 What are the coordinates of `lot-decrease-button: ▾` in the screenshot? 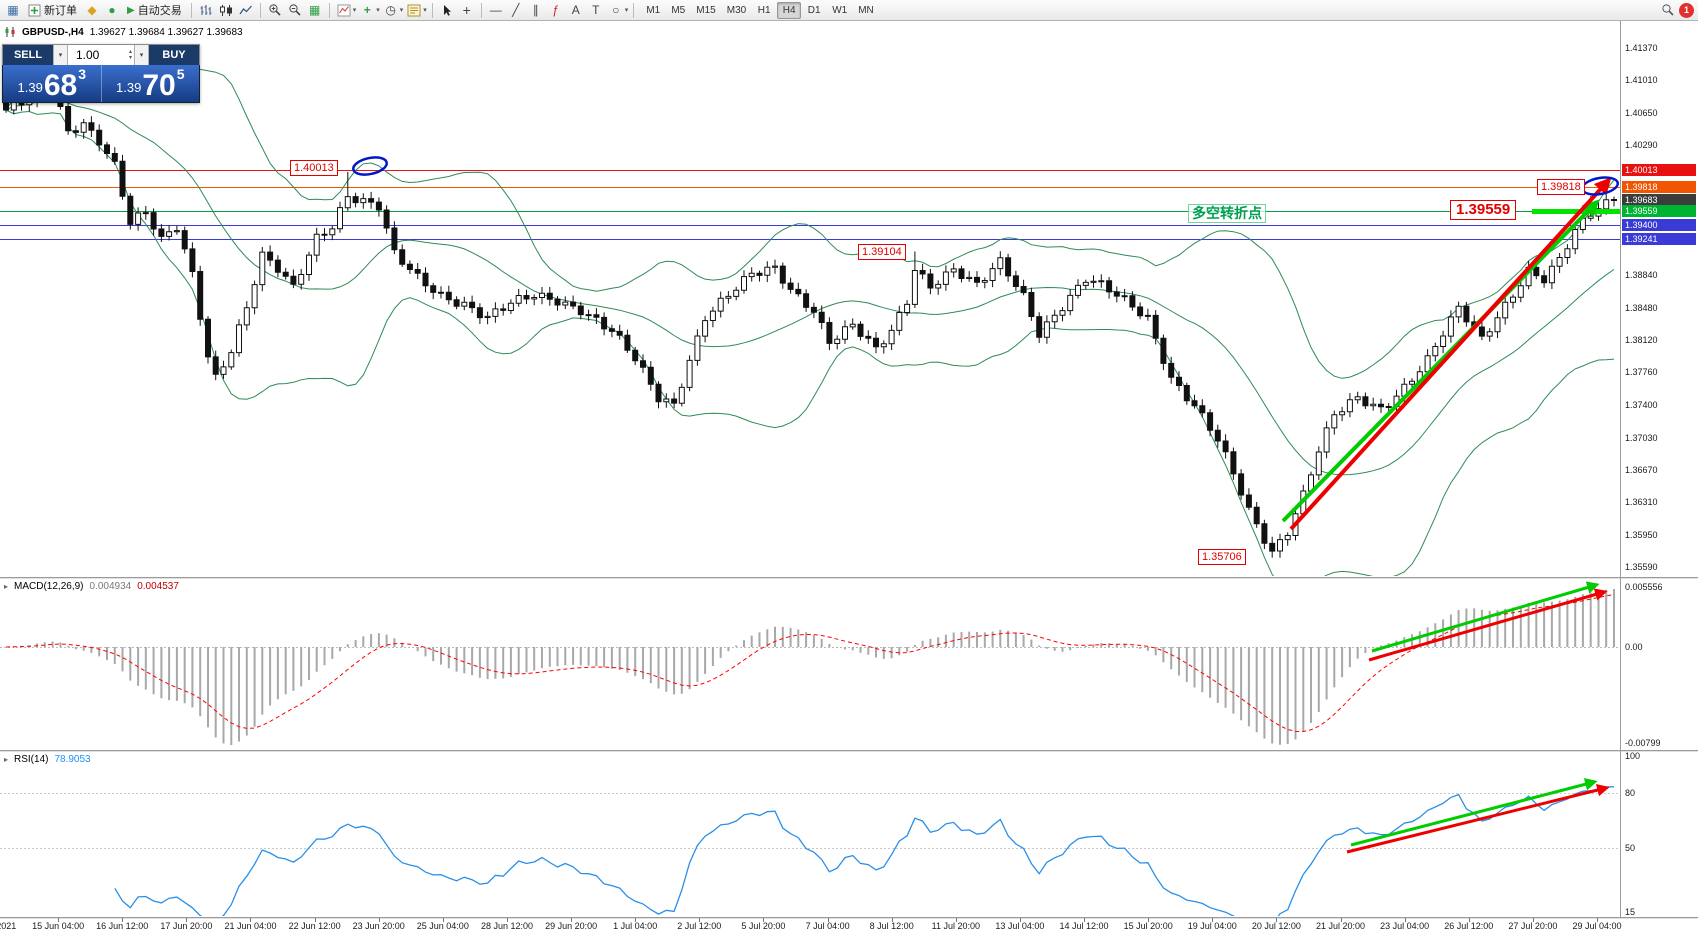 It's located at (130, 58).